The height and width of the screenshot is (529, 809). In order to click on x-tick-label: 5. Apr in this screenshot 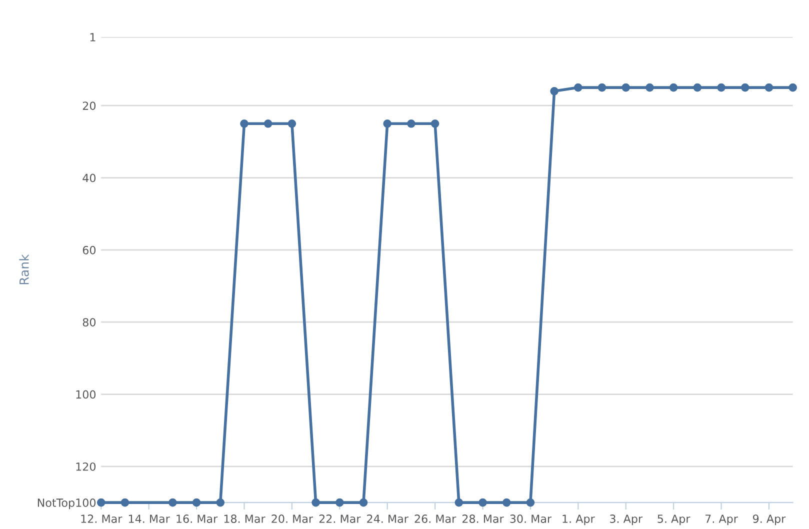, I will do `click(674, 520)`.